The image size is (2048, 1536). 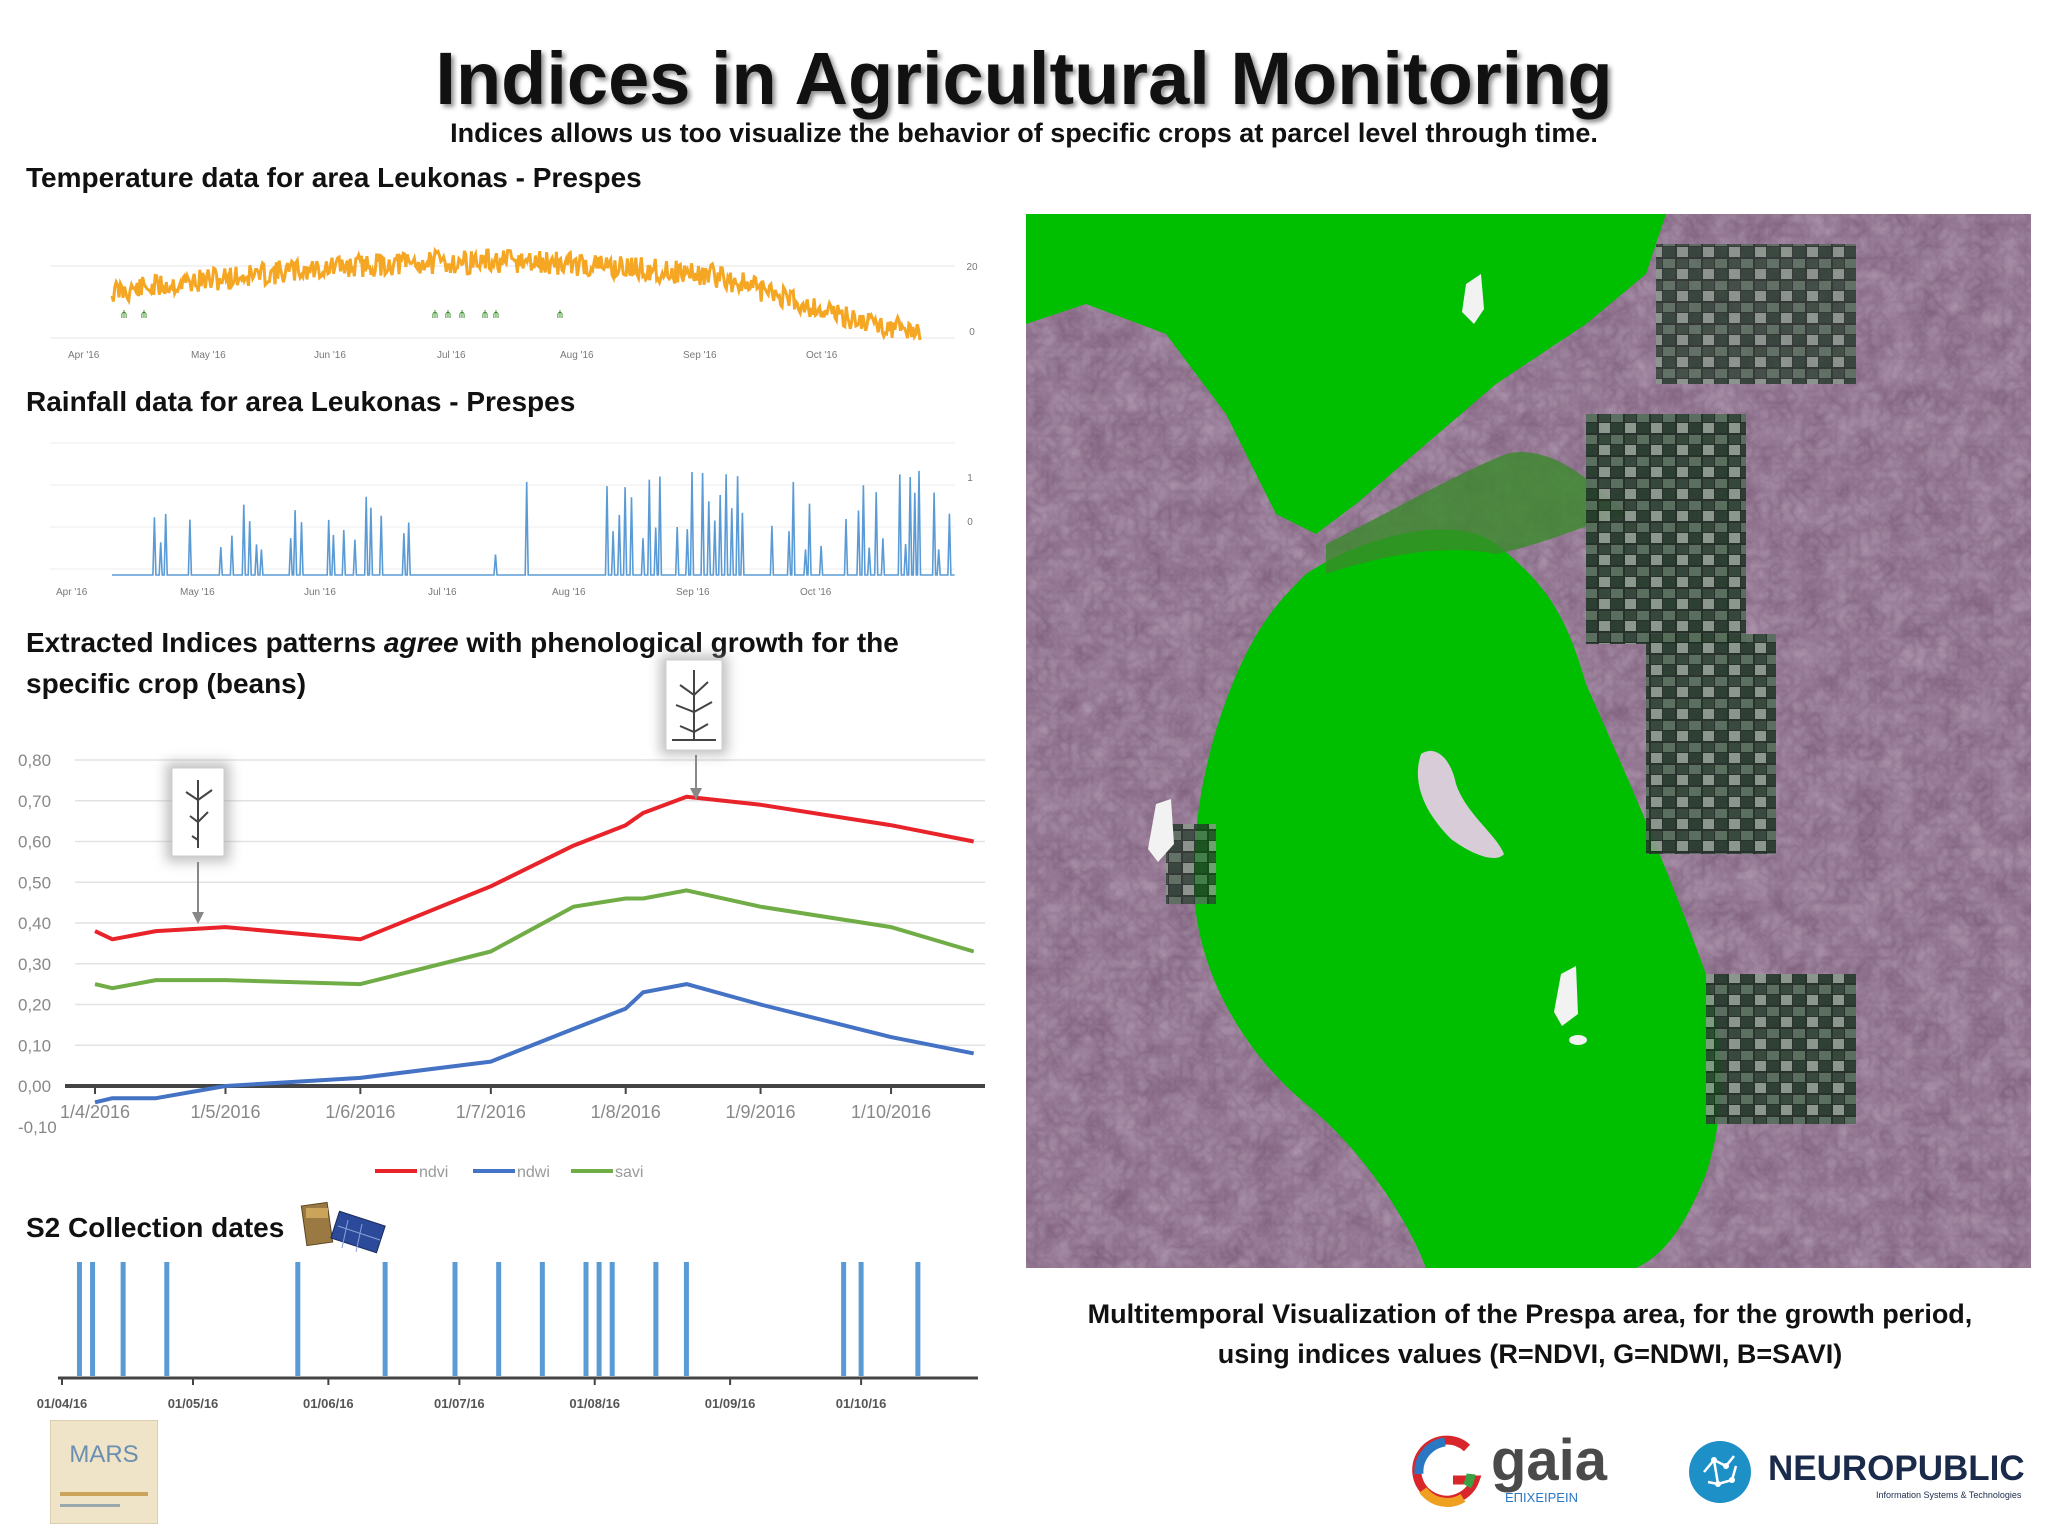 What do you see at coordinates (533, 1172) in the screenshot?
I see `indices-legend-label-ndwi: ndwi` at bounding box center [533, 1172].